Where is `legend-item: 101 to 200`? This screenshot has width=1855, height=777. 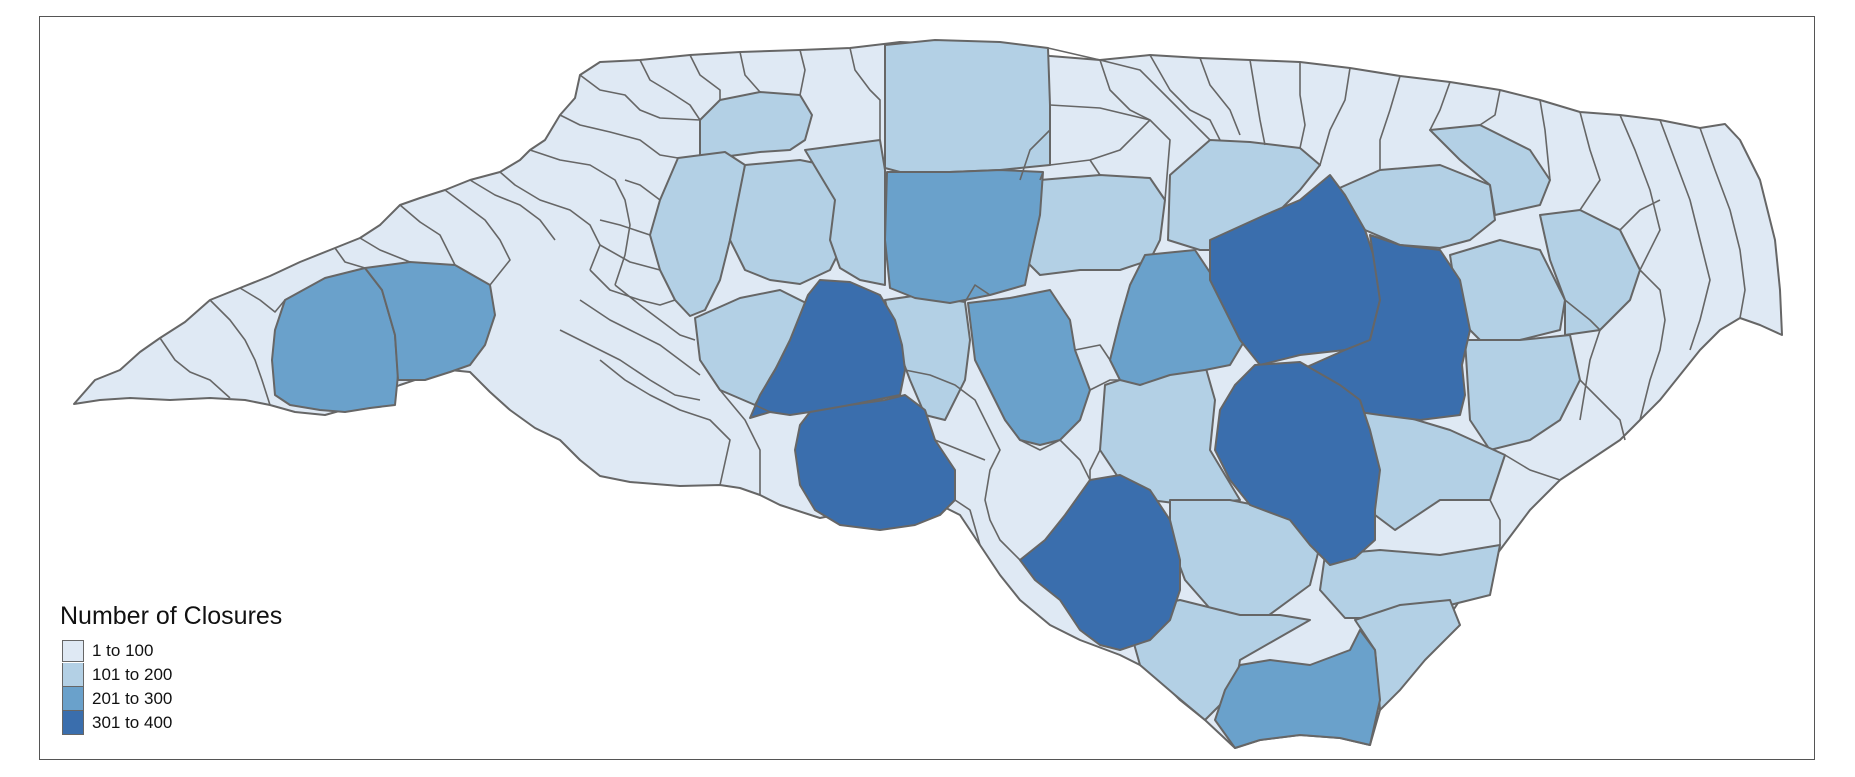
legend-item: 101 to 200 is located at coordinates (171, 675).